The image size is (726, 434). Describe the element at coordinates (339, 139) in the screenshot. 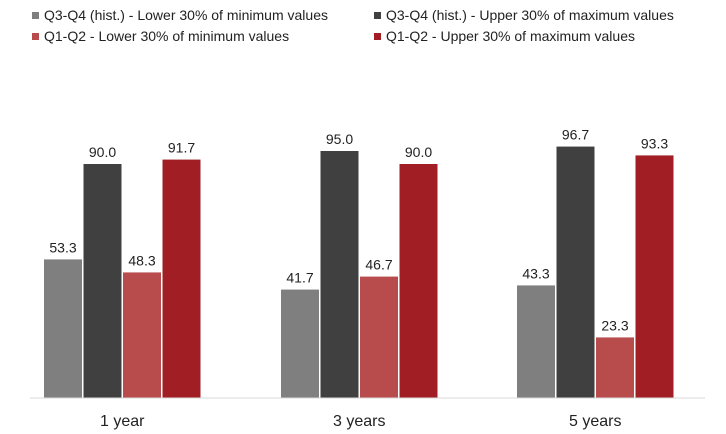

I see `value-label-2-2: 95.0` at that location.